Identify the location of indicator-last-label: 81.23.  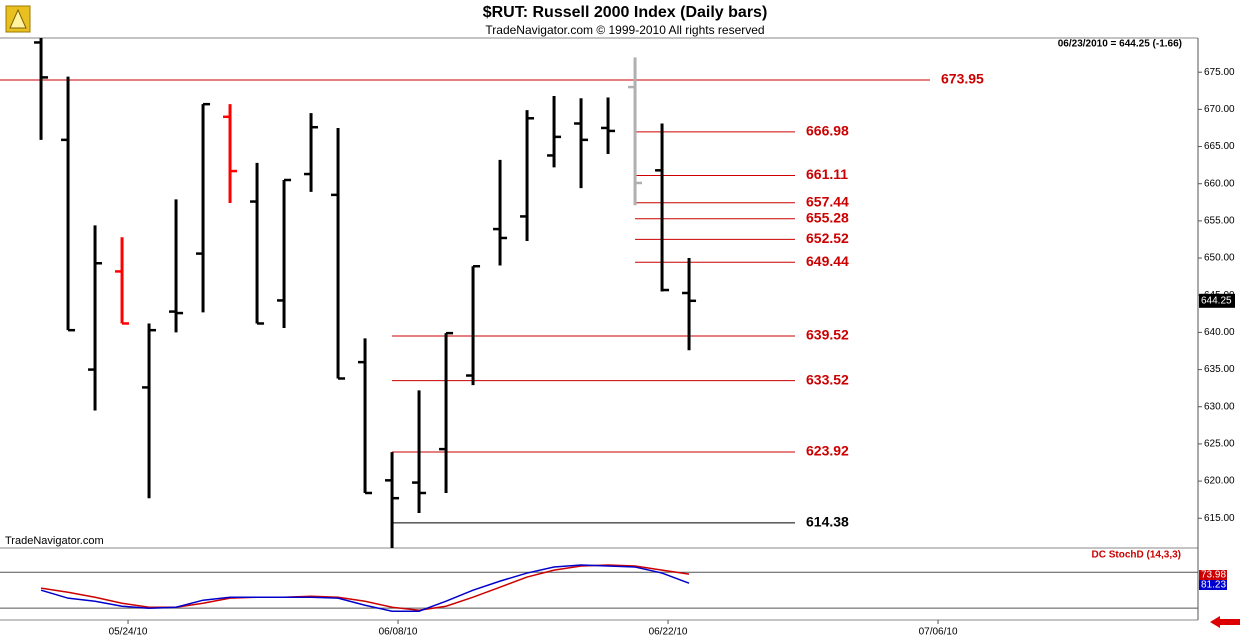
(1213, 585).